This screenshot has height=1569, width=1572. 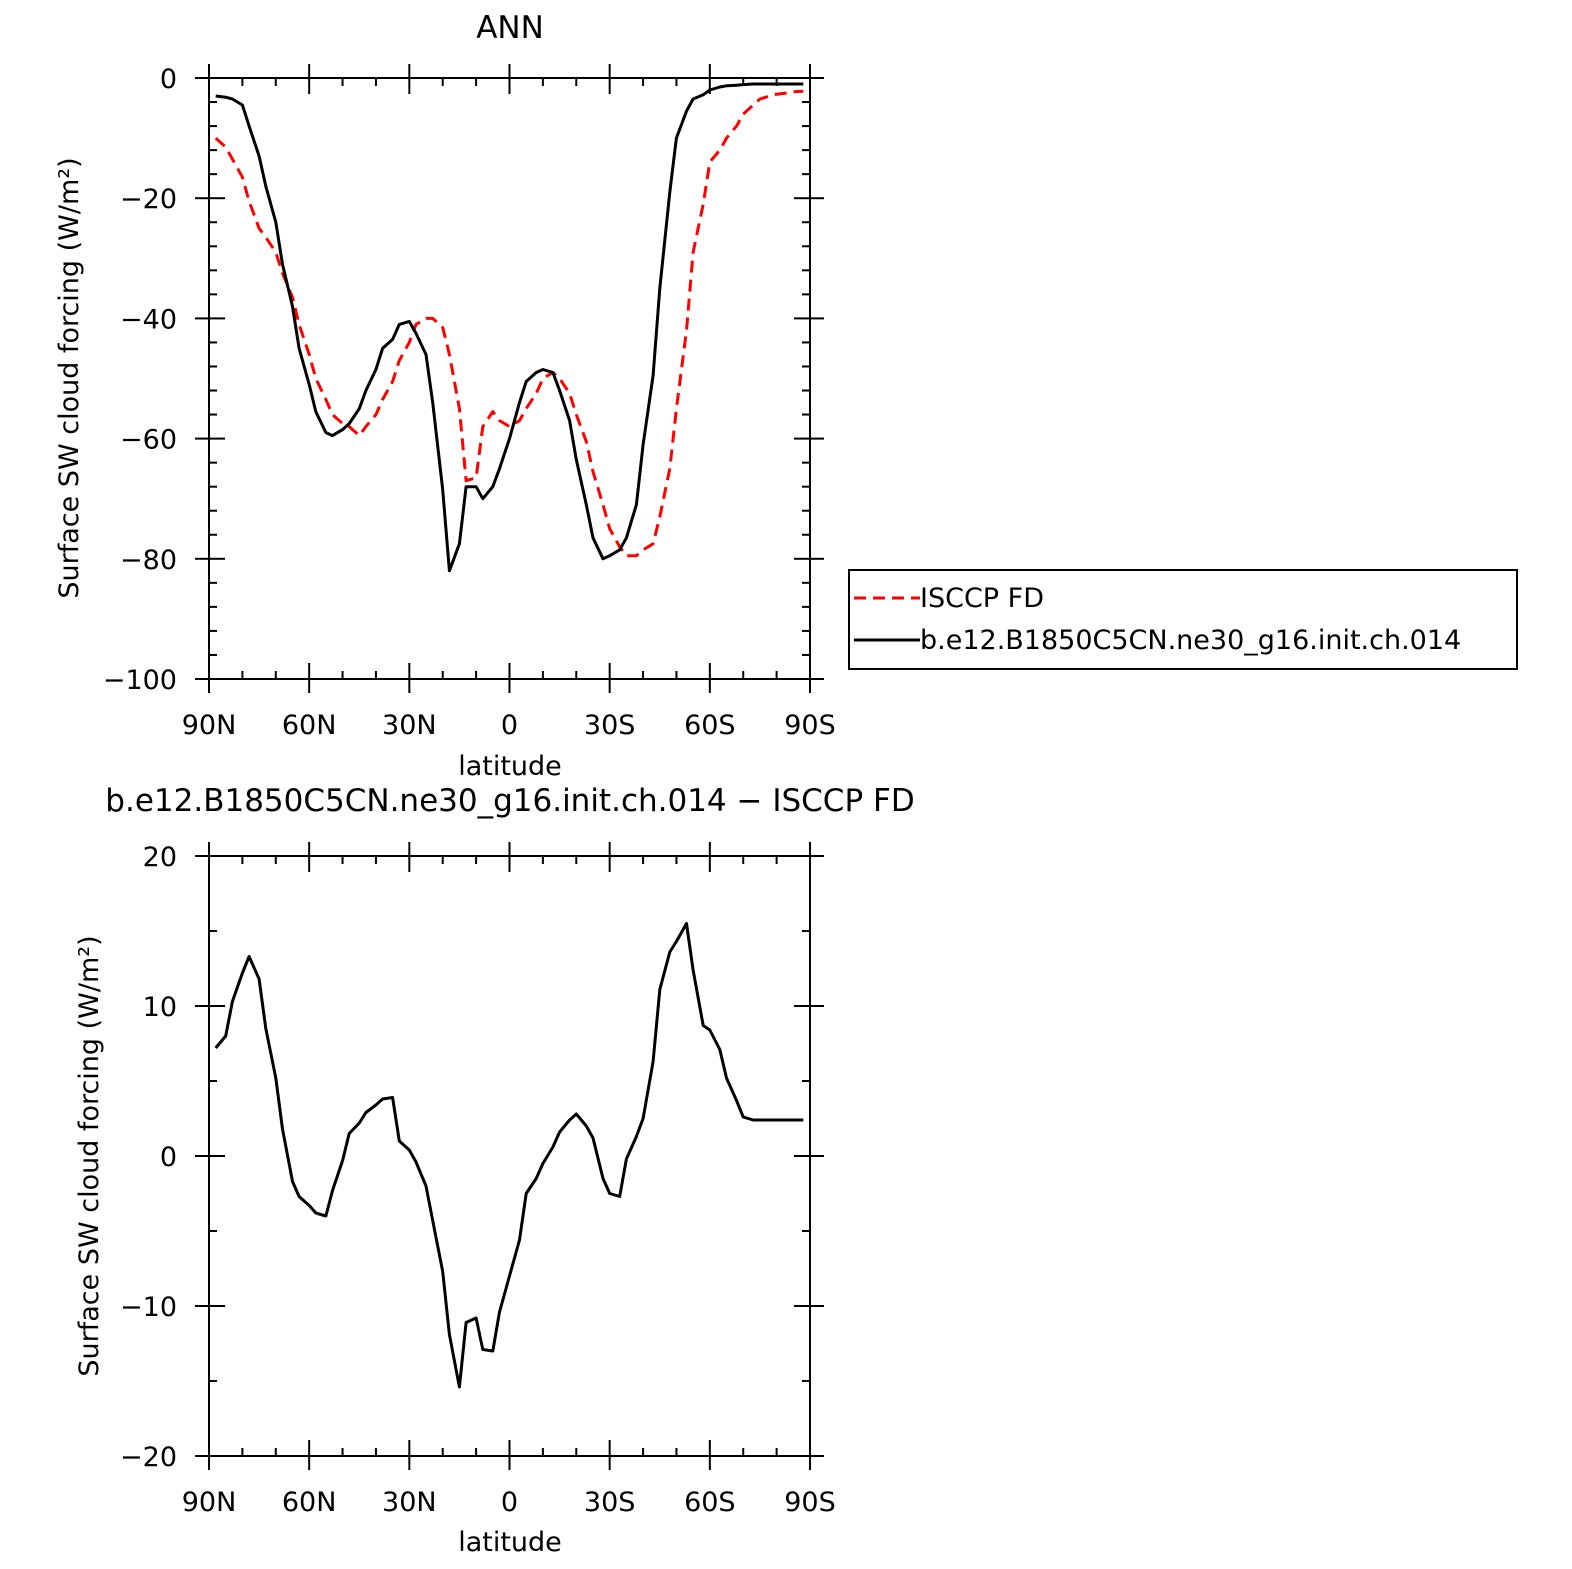 I want to click on panel2-ylabel: Surface SW cloud forcing (W/m²), so click(x=89, y=1155).